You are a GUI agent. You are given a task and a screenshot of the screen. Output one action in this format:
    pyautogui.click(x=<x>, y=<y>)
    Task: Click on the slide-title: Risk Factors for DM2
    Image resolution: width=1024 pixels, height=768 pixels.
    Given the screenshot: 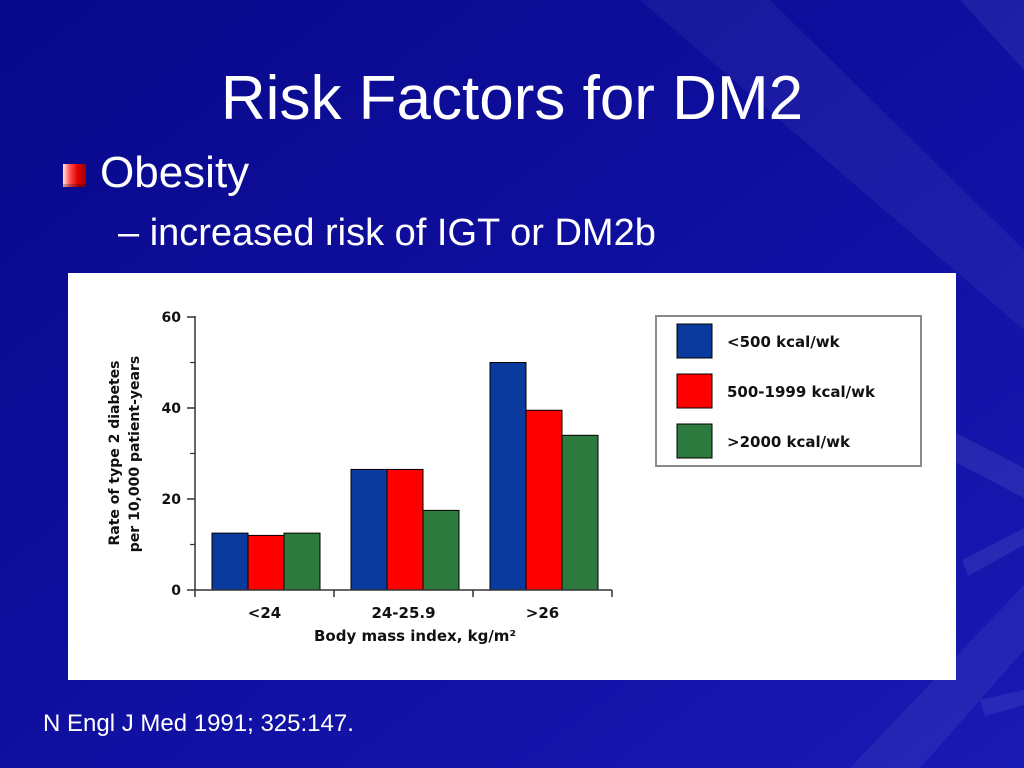 What is the action you would take?
    pyautogui.click(x=512, y=98)
    